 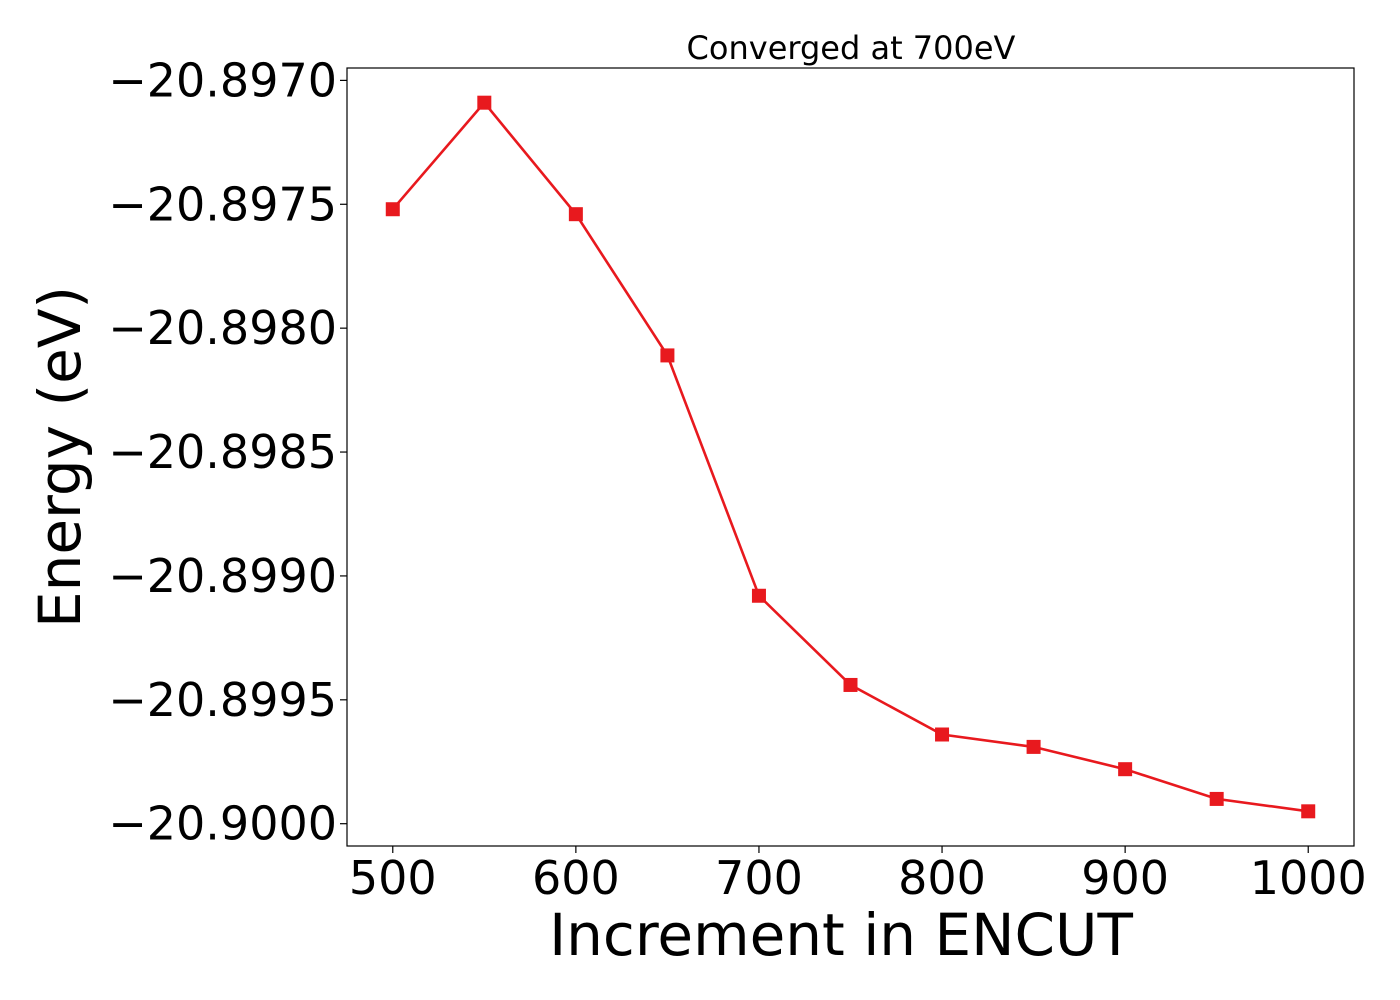 I want to click on x-axis-label: Increment in ENCUT, so click(x=841, y=935).